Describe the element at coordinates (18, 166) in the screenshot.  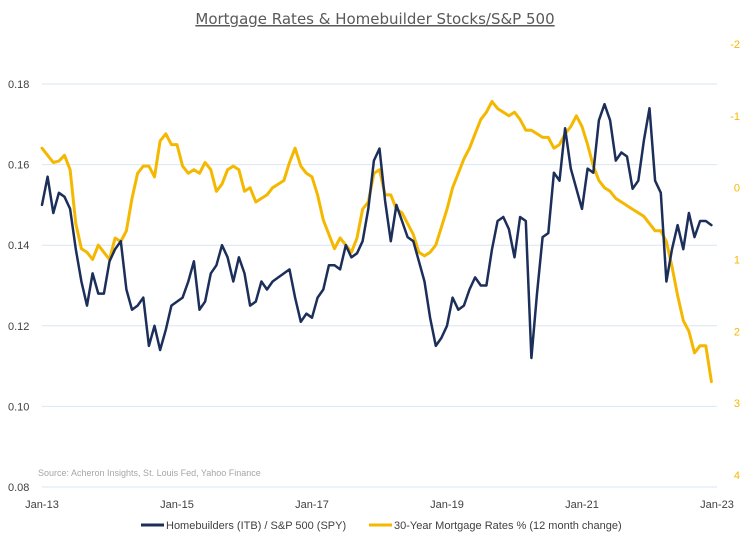
I see `left-tick-label: 0.16` at that location.